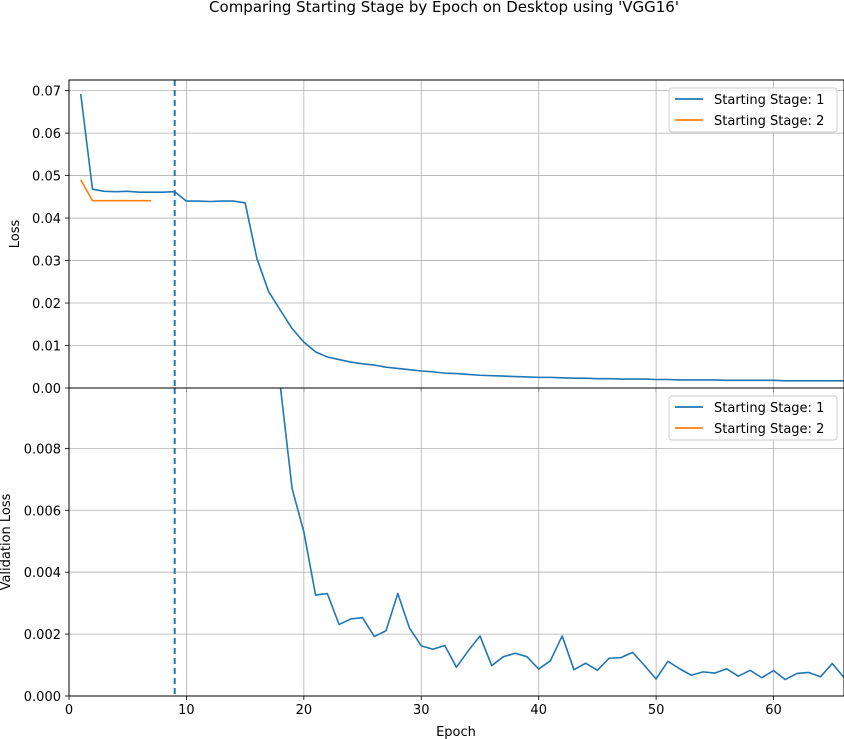 The width and height of the screenshot is (844, 739). I want to click on y-tick-label: 0.02, so click(46, 304).